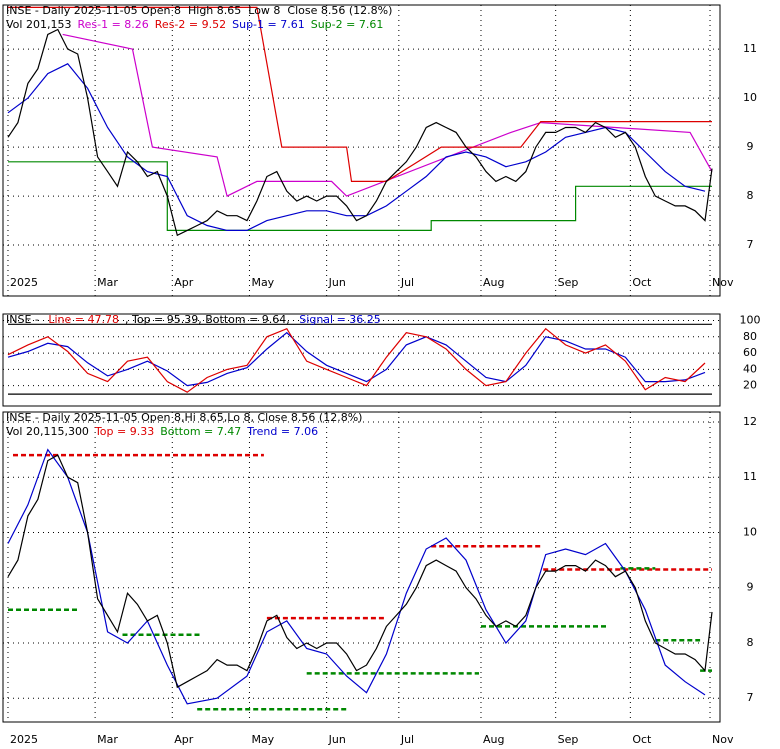  Describe the element at coordinates (38, 24) in the screenshot. I see `header-text: Vol 201,153` at that location.